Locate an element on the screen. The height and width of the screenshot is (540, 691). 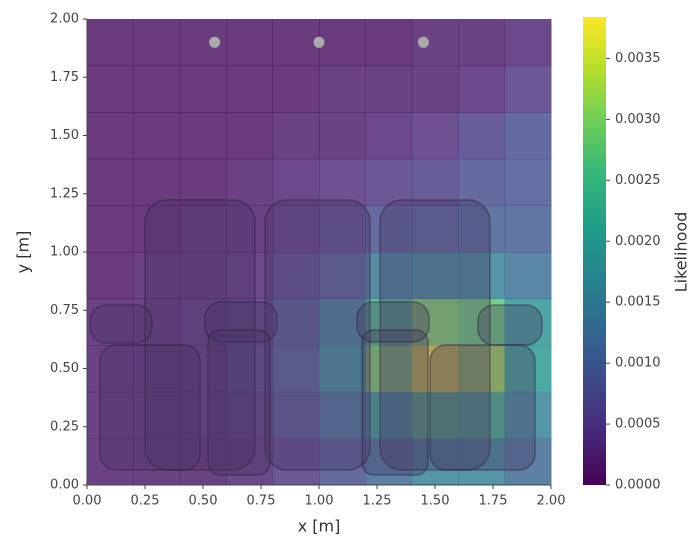
y-tick-label: 1.00 is located at coordinates (64, 252).